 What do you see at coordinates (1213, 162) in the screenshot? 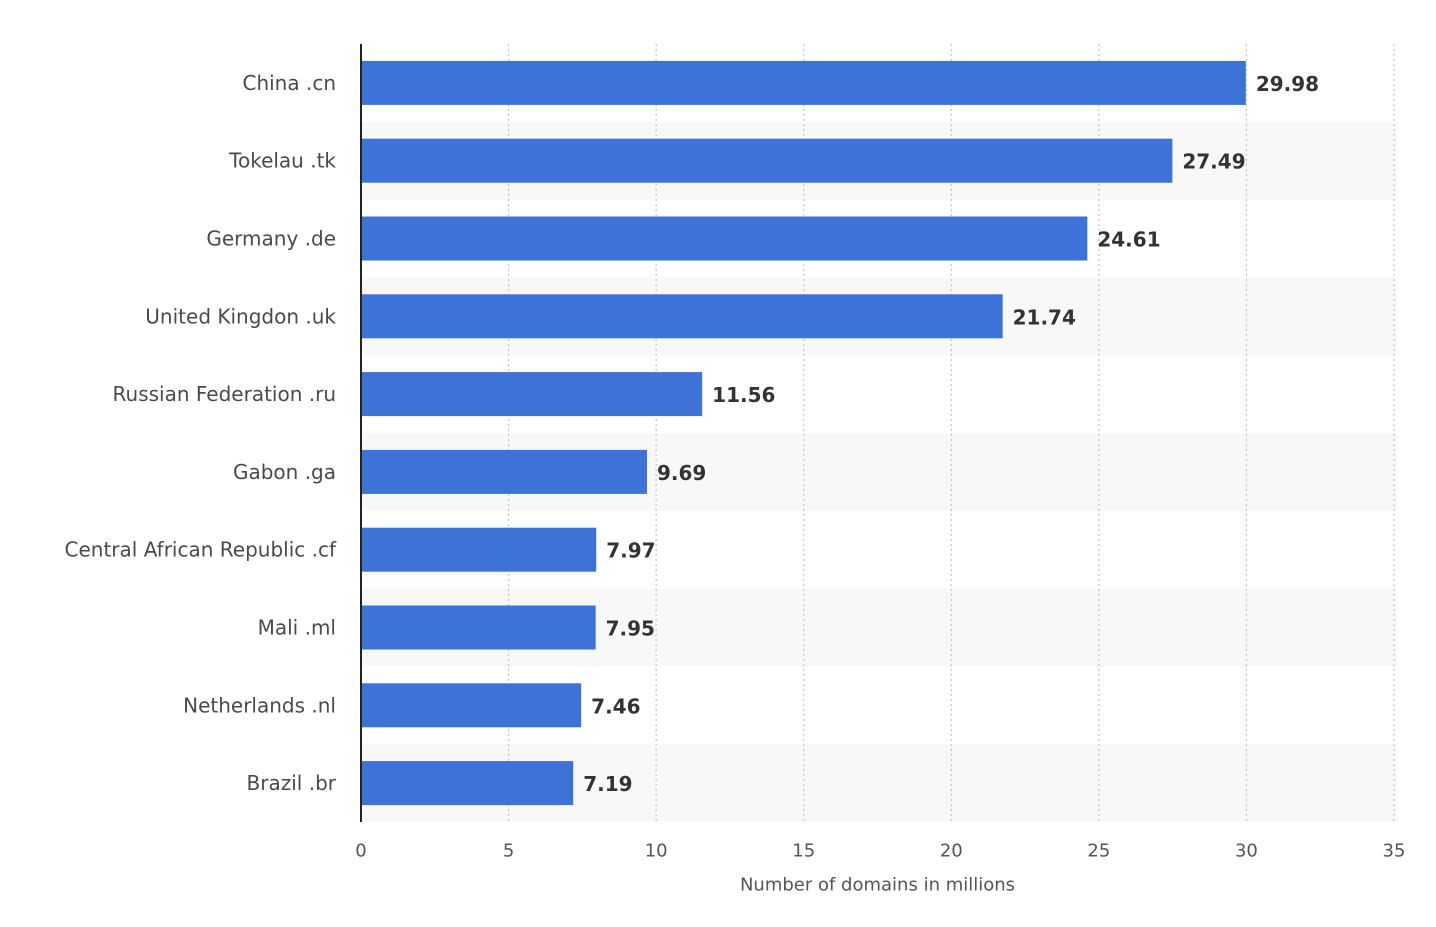
I see `value-label: 27.49` at bounding box center [1213, 162].